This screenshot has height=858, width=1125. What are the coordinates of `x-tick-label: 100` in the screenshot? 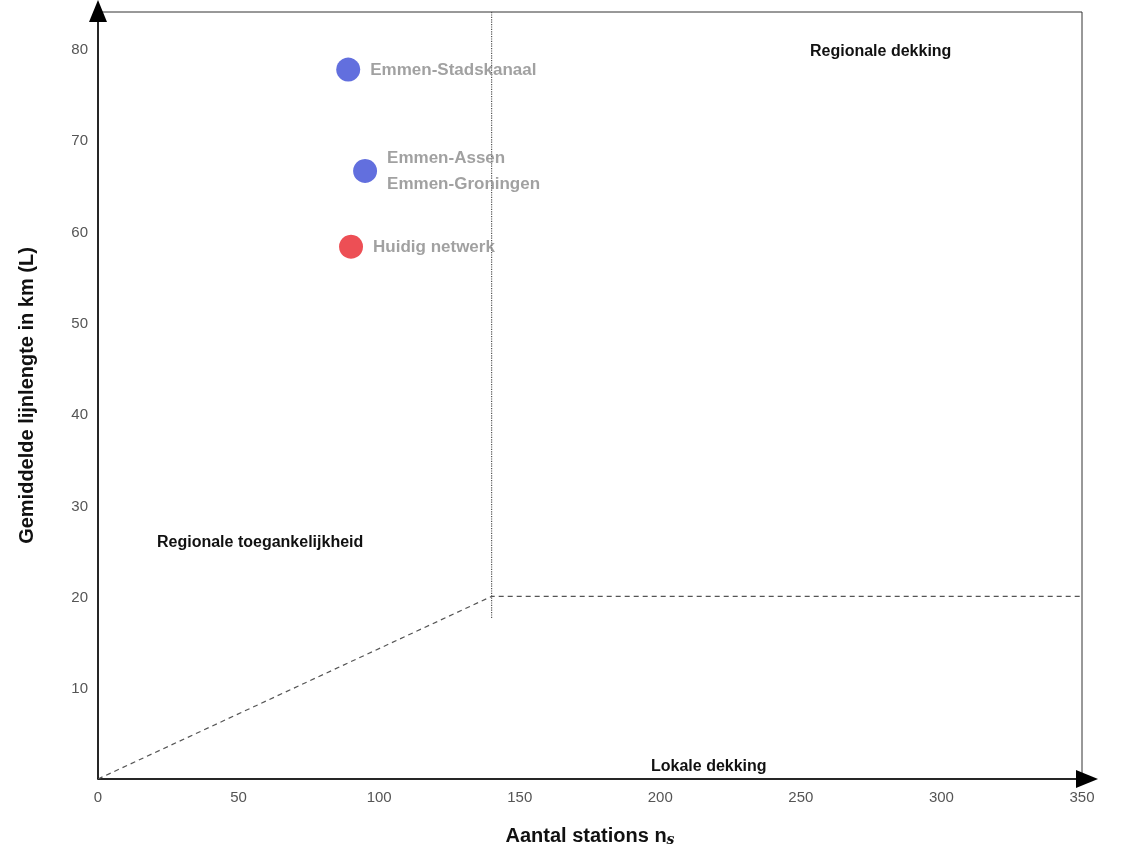 It's located at (379, 796).